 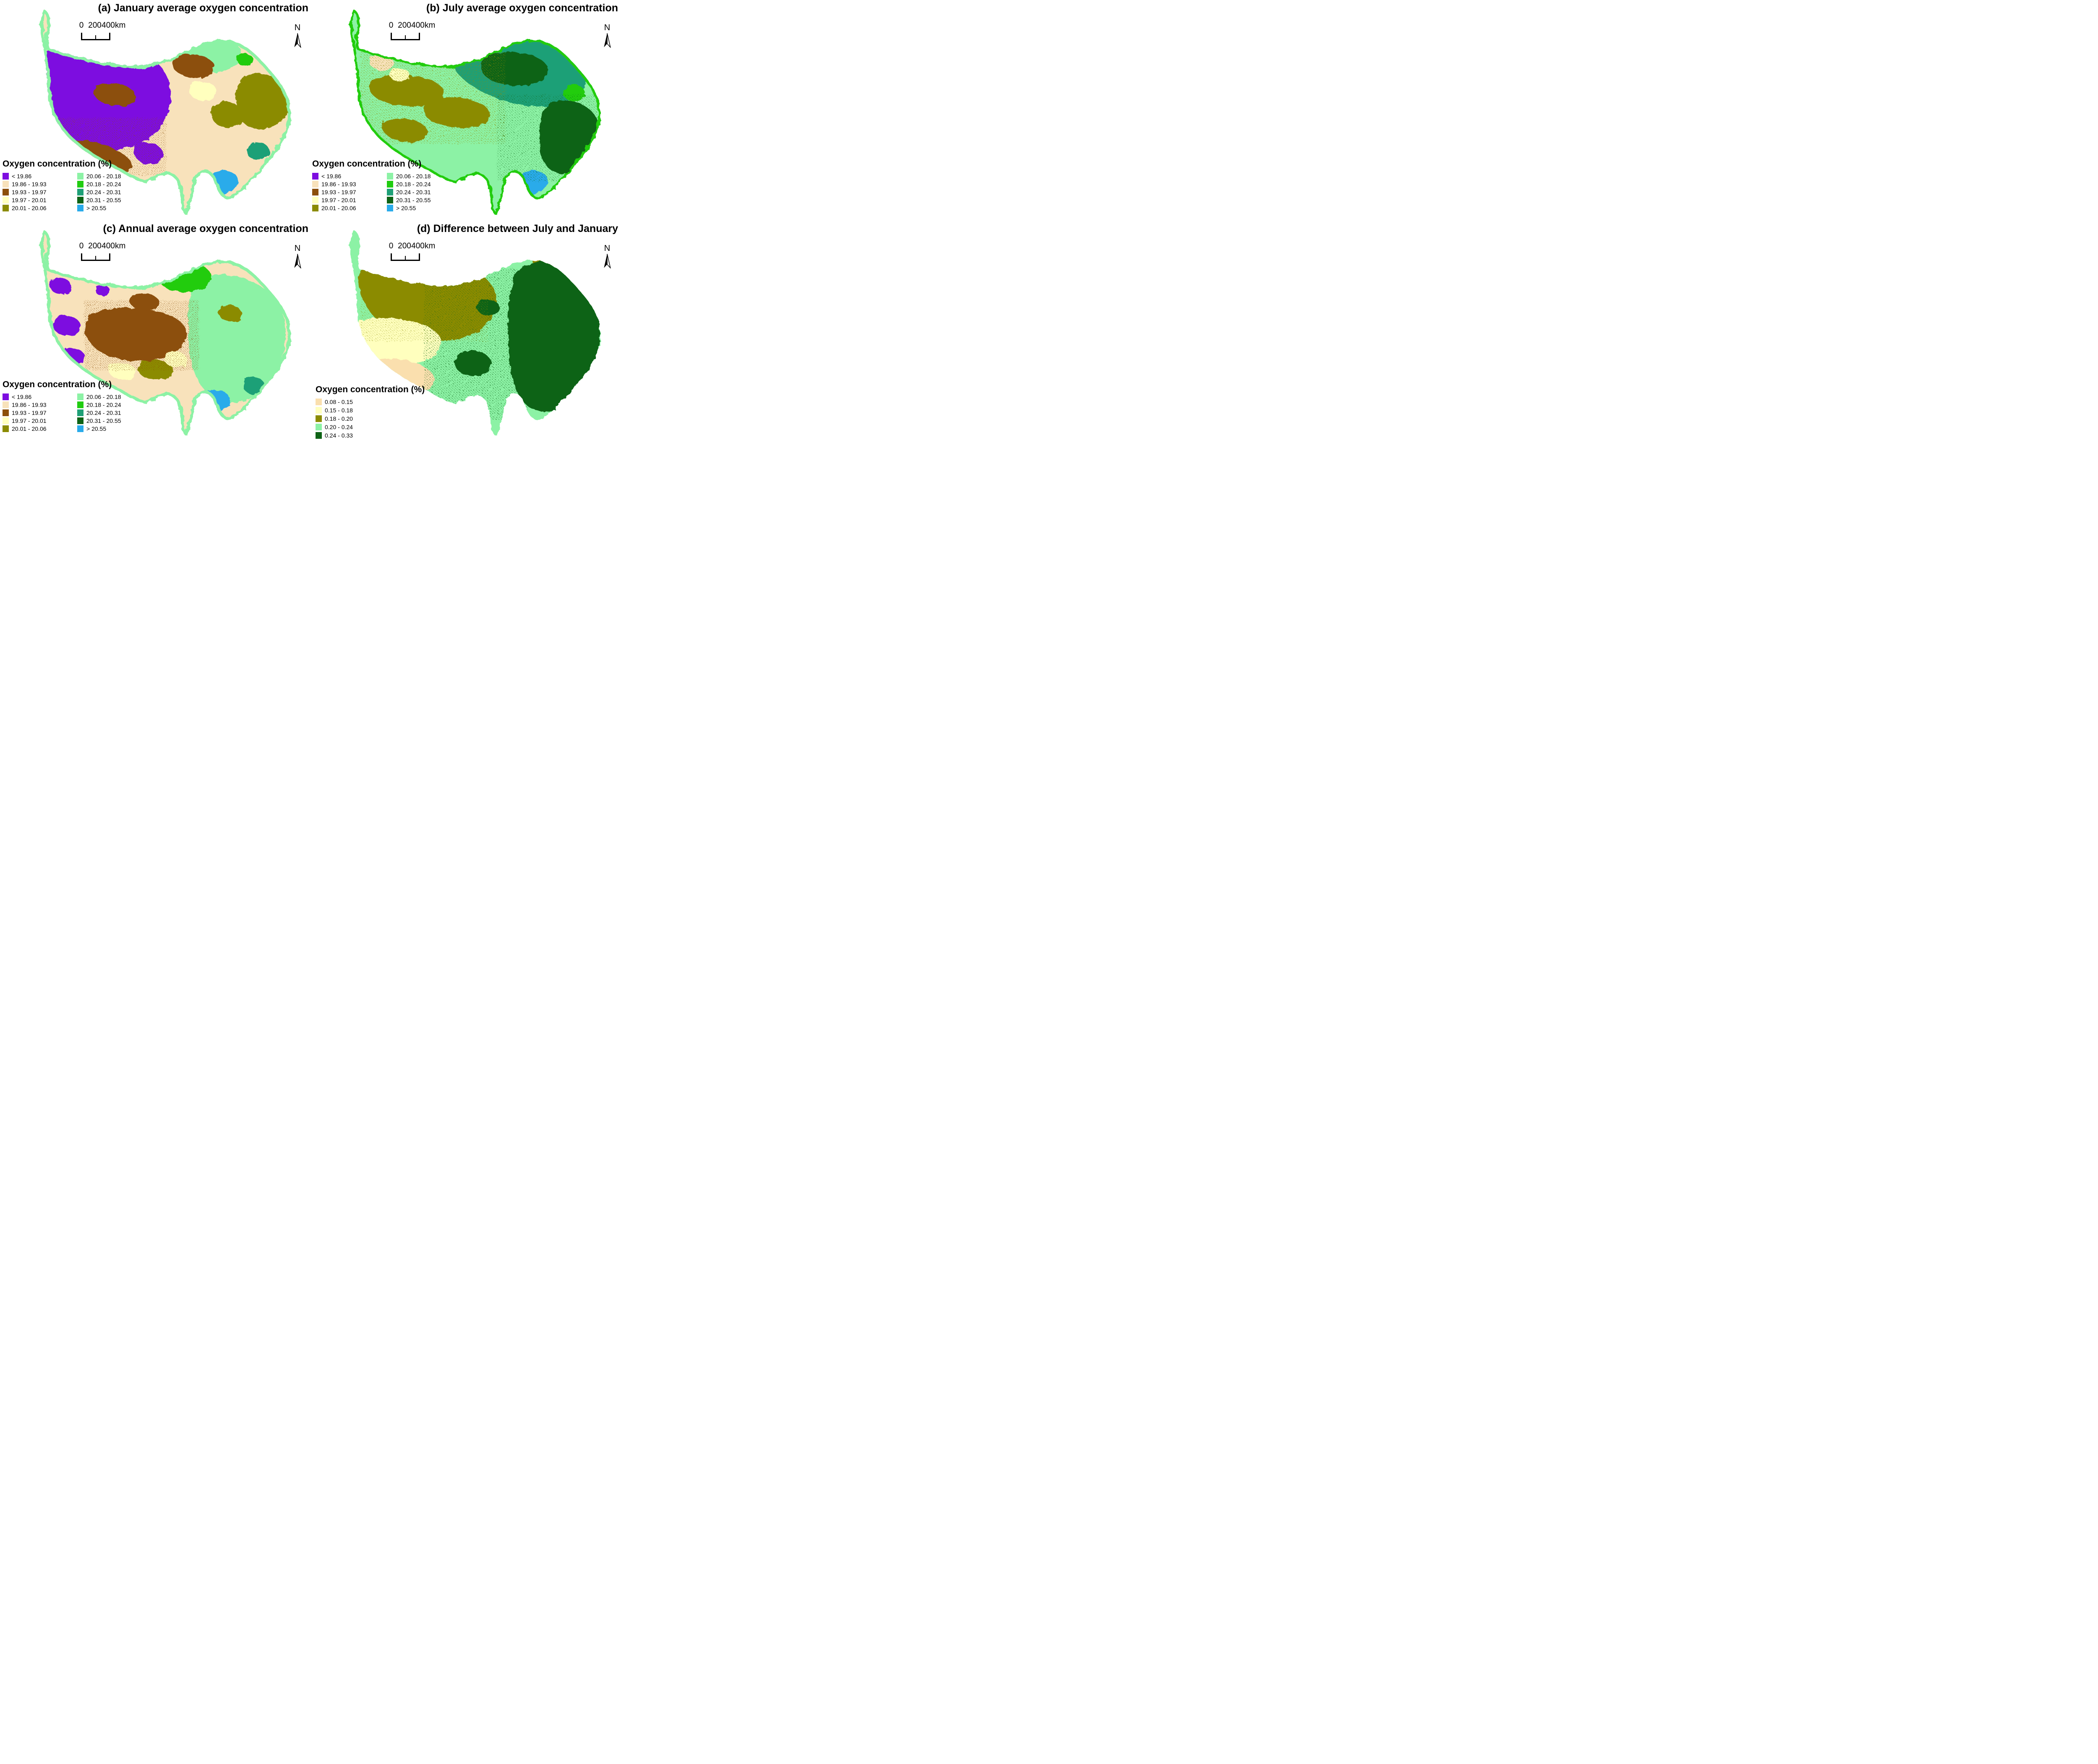 What do you see at coordinates (40, 192) in the screenshot?
I see `legend-item: 19.93 - 19.97` at bounding box center [40, 192].